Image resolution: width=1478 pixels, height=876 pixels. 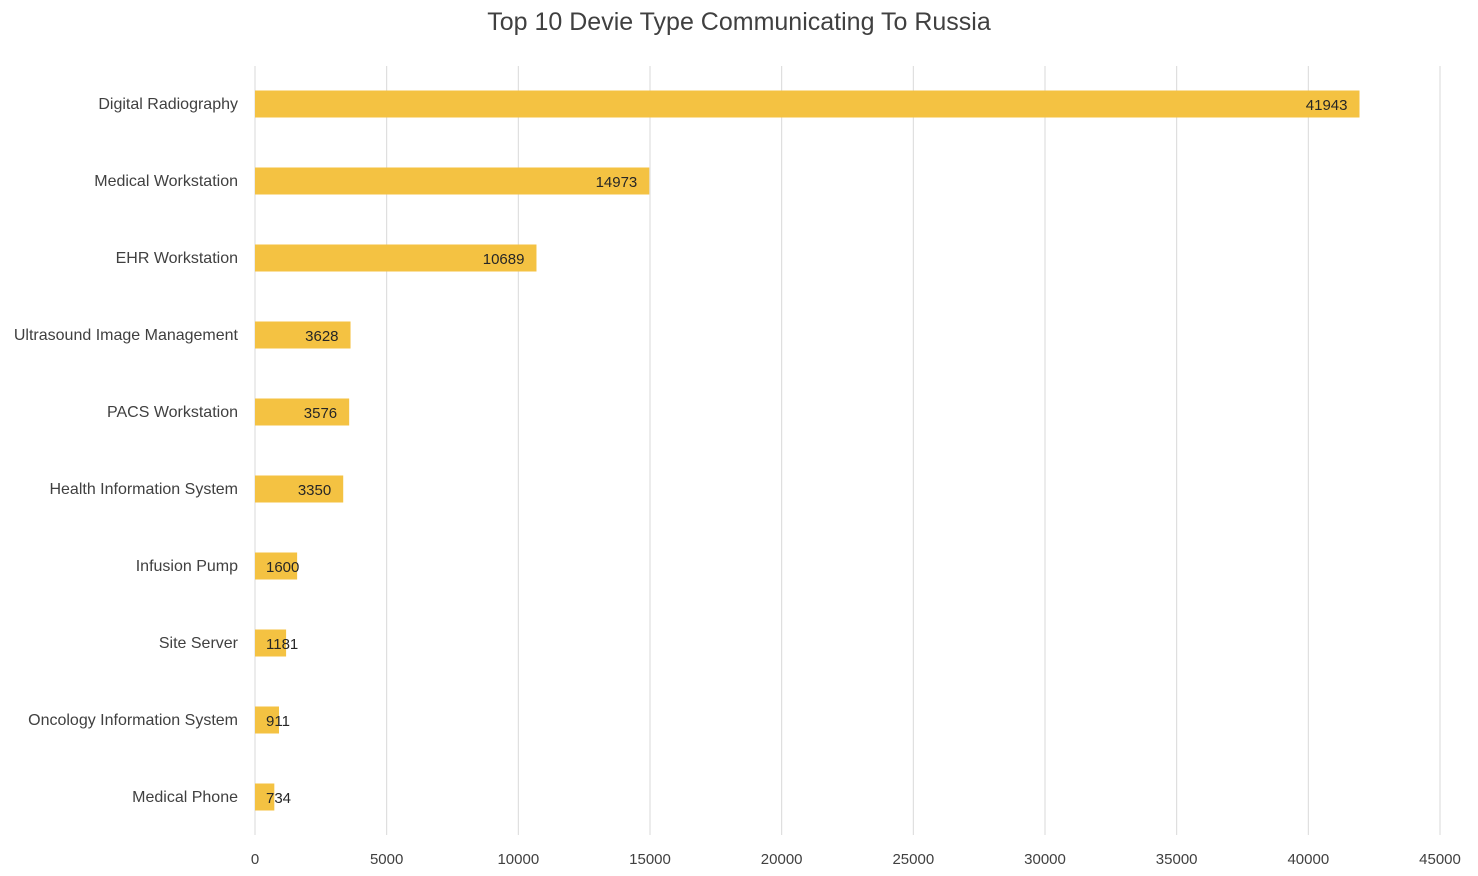 I want to click on data-label: 14973, so click(x=617, y=182).